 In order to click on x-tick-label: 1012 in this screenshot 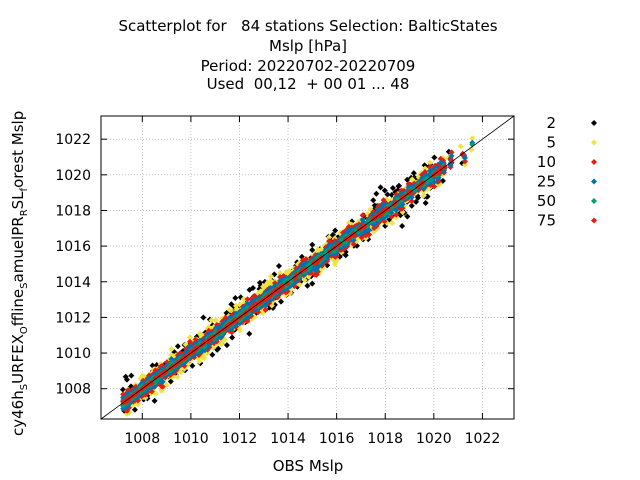, I will do `click(240, 439)`.